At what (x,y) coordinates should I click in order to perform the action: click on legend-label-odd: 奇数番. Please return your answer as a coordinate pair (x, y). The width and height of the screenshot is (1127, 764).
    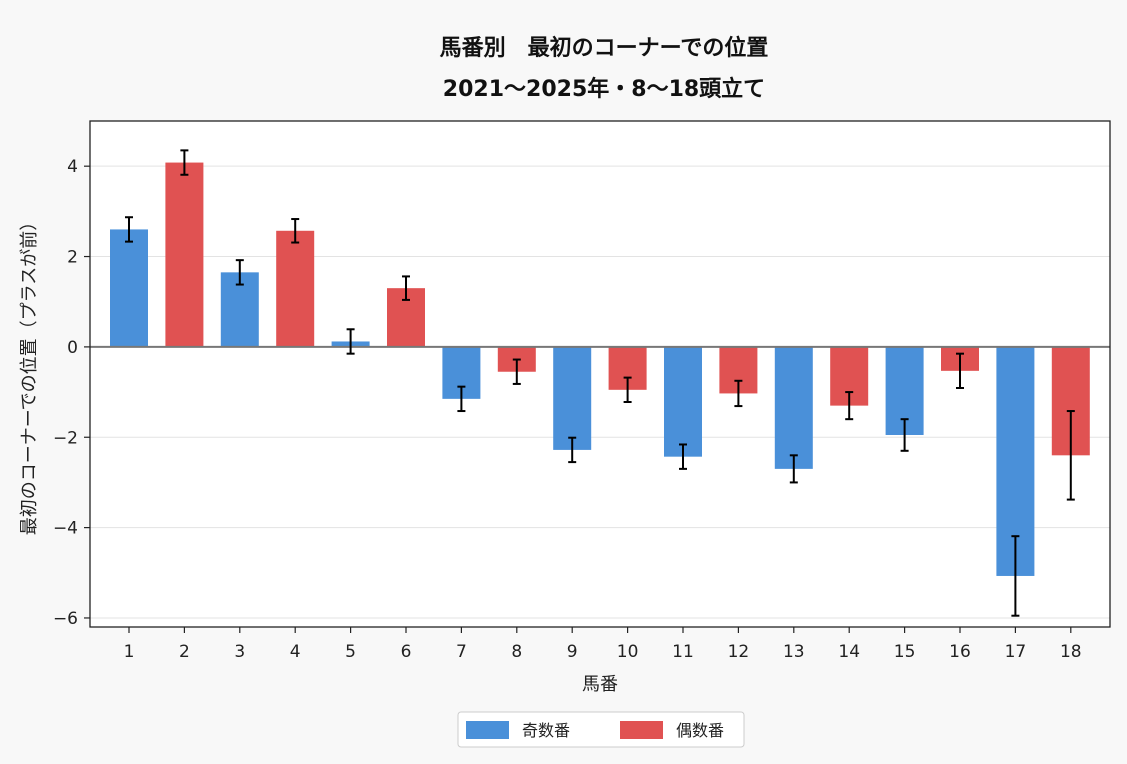
    Looking at the image, I should click on (546, 730).